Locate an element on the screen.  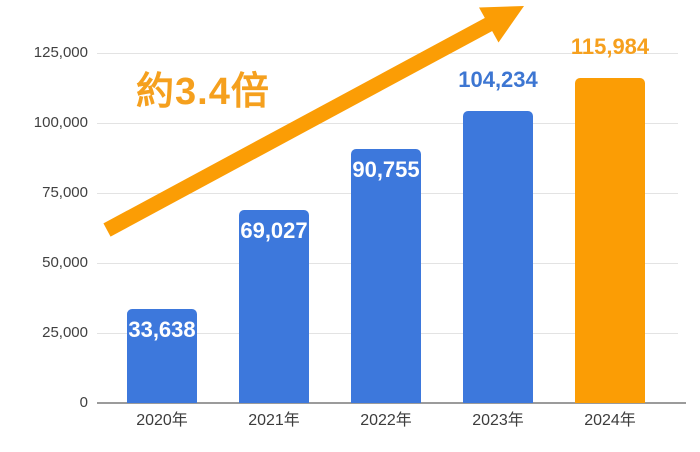
bar-2022年: 90,755 is located at coordinates (386, 275).